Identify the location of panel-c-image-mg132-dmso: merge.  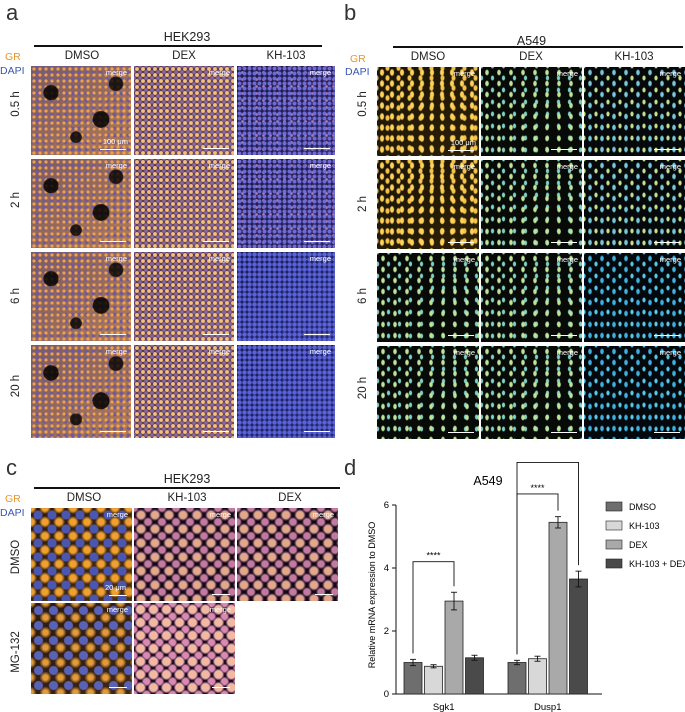
(81, 648).